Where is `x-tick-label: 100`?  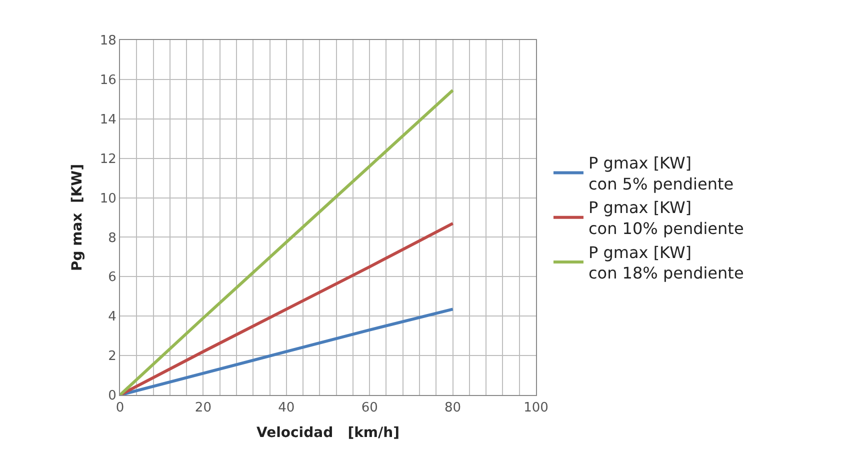
x-tick-label: 100 is located at coordinates (536, 408).